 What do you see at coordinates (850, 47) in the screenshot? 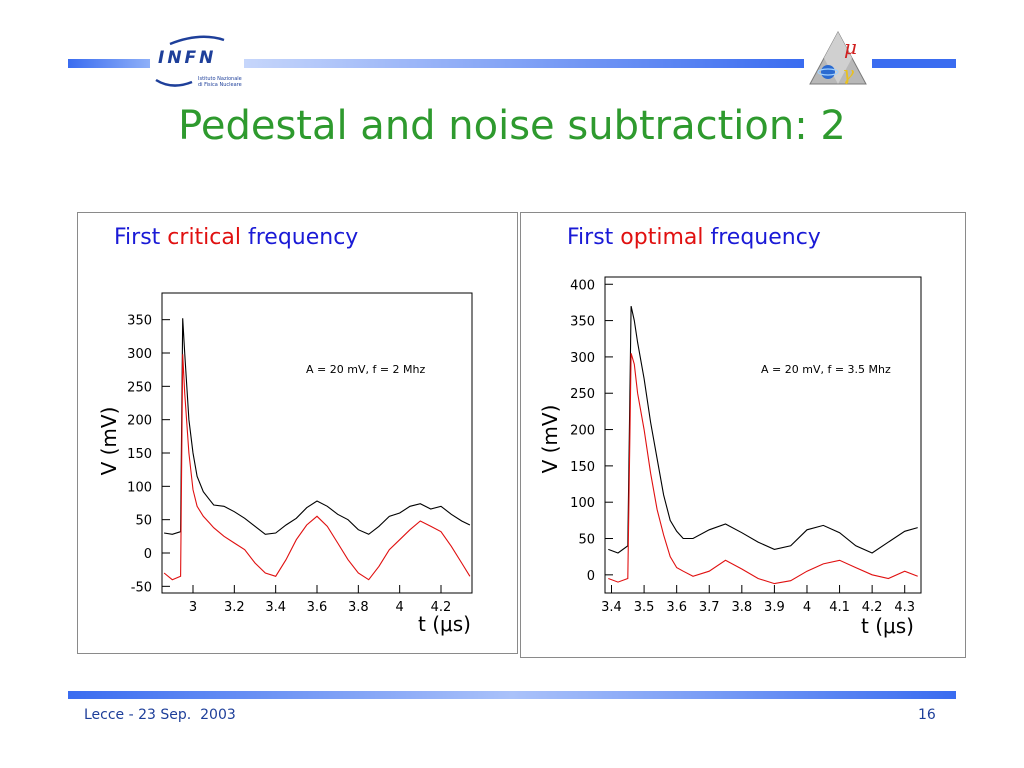
I see `svg-text: μ` at bounding box center [850, 47].